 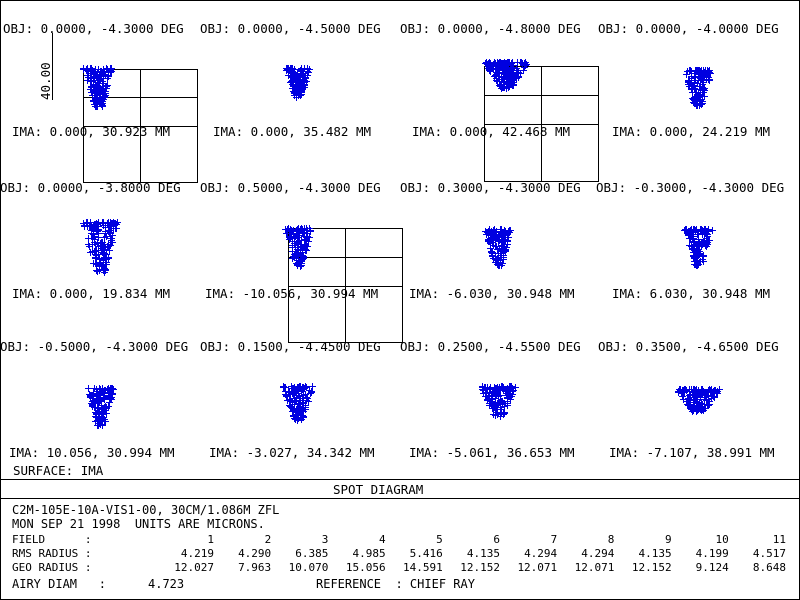 What do you see at coordinates (365, 567) in the screenshot?
I see `geo-value: 15.056` at bounding box center [365, 567].